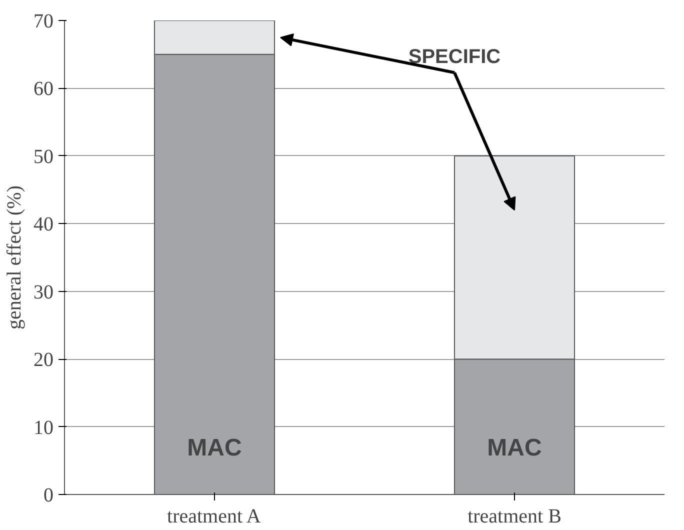 The width and height of the screenshot is (684, 530). What do you see at coordinates (49, 495) in the screenshot?
I see `y-tick-label: 0` at bounding box center [49, 495].